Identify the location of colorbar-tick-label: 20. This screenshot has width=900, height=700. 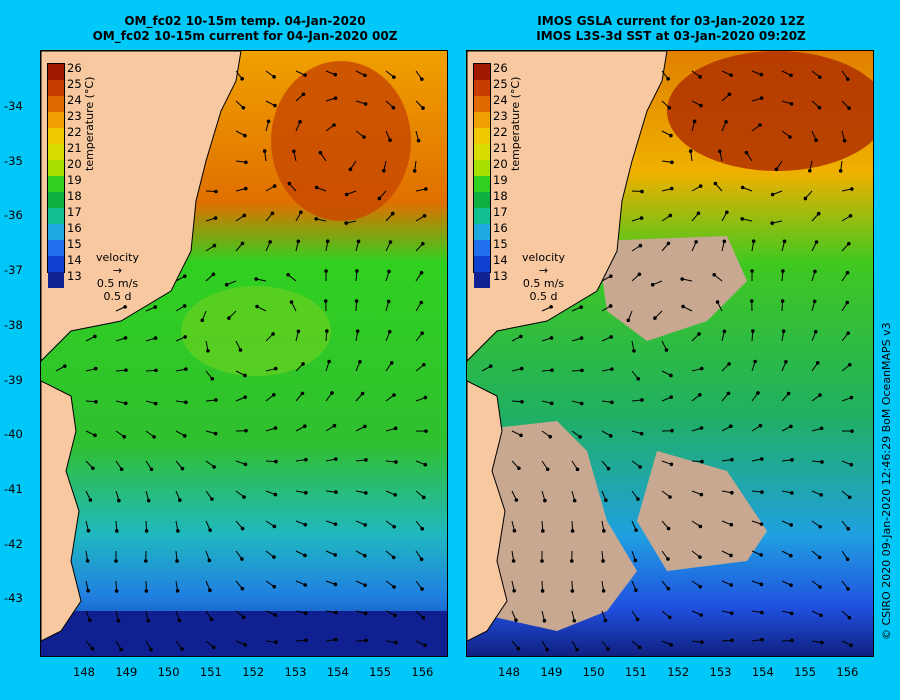
(500, 164).